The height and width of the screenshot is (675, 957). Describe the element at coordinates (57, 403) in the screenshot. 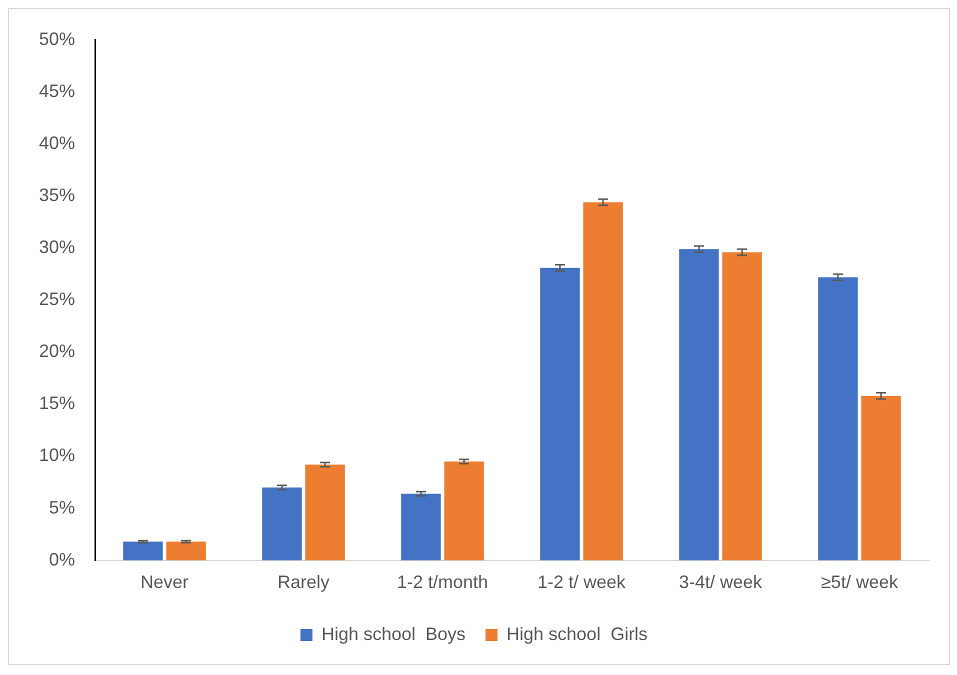

I see `y-tick-label: 15%` at that location.